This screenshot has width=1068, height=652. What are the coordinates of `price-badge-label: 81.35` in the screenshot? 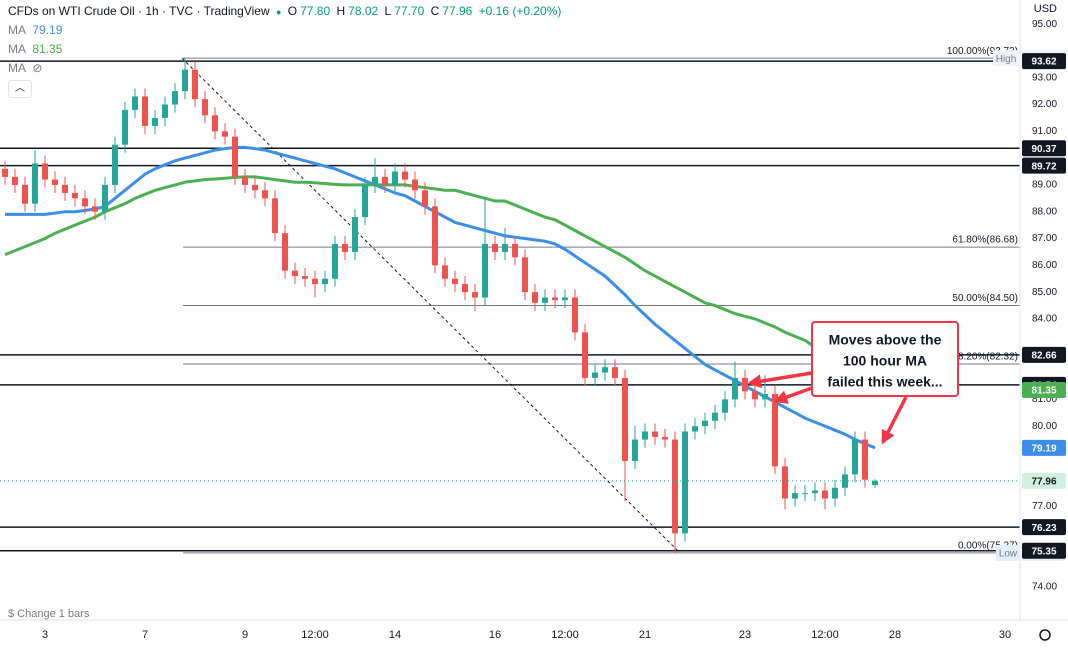 It's located at (1043, 391).